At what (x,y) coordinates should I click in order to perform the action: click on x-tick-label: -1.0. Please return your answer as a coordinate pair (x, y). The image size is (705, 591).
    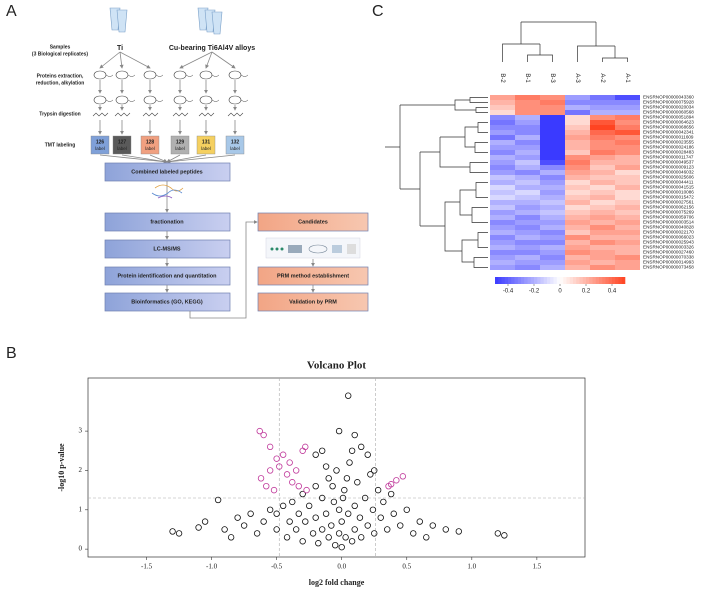
    Looking at the image, I should click on (212, 567).